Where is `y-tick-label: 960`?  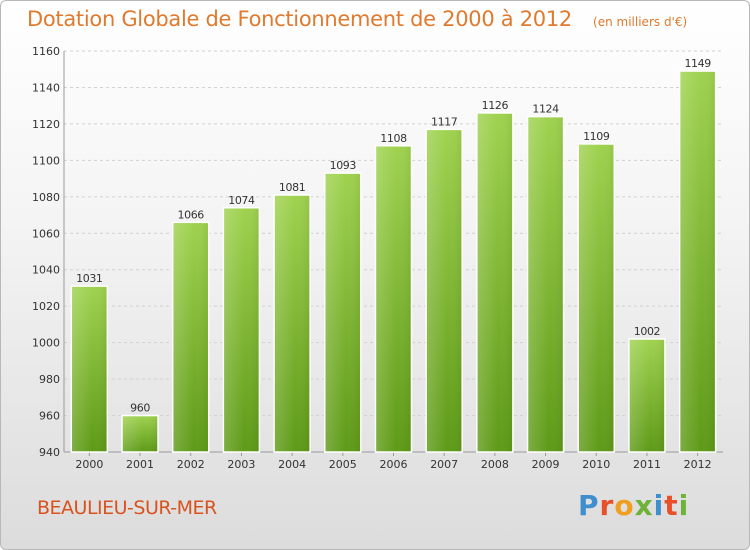
y-tick-label: 960 is located at coordinates (49, 416).